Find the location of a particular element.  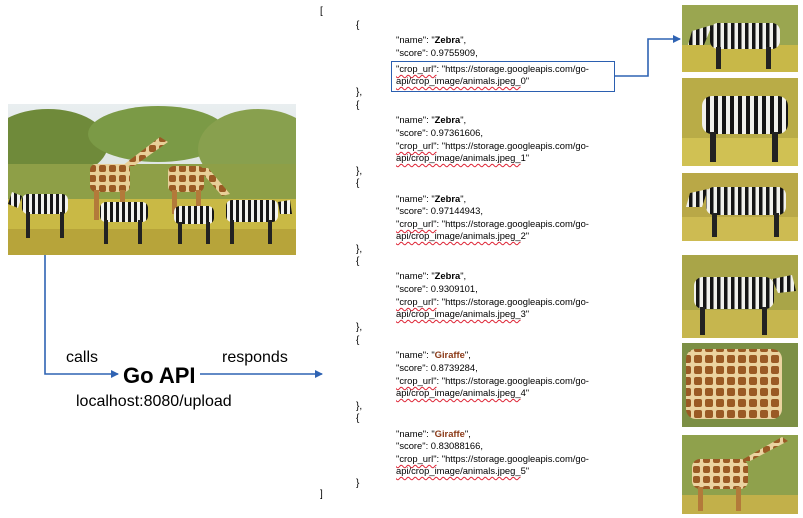

crop-url-highlight-box is located at coordinates (503, 76).